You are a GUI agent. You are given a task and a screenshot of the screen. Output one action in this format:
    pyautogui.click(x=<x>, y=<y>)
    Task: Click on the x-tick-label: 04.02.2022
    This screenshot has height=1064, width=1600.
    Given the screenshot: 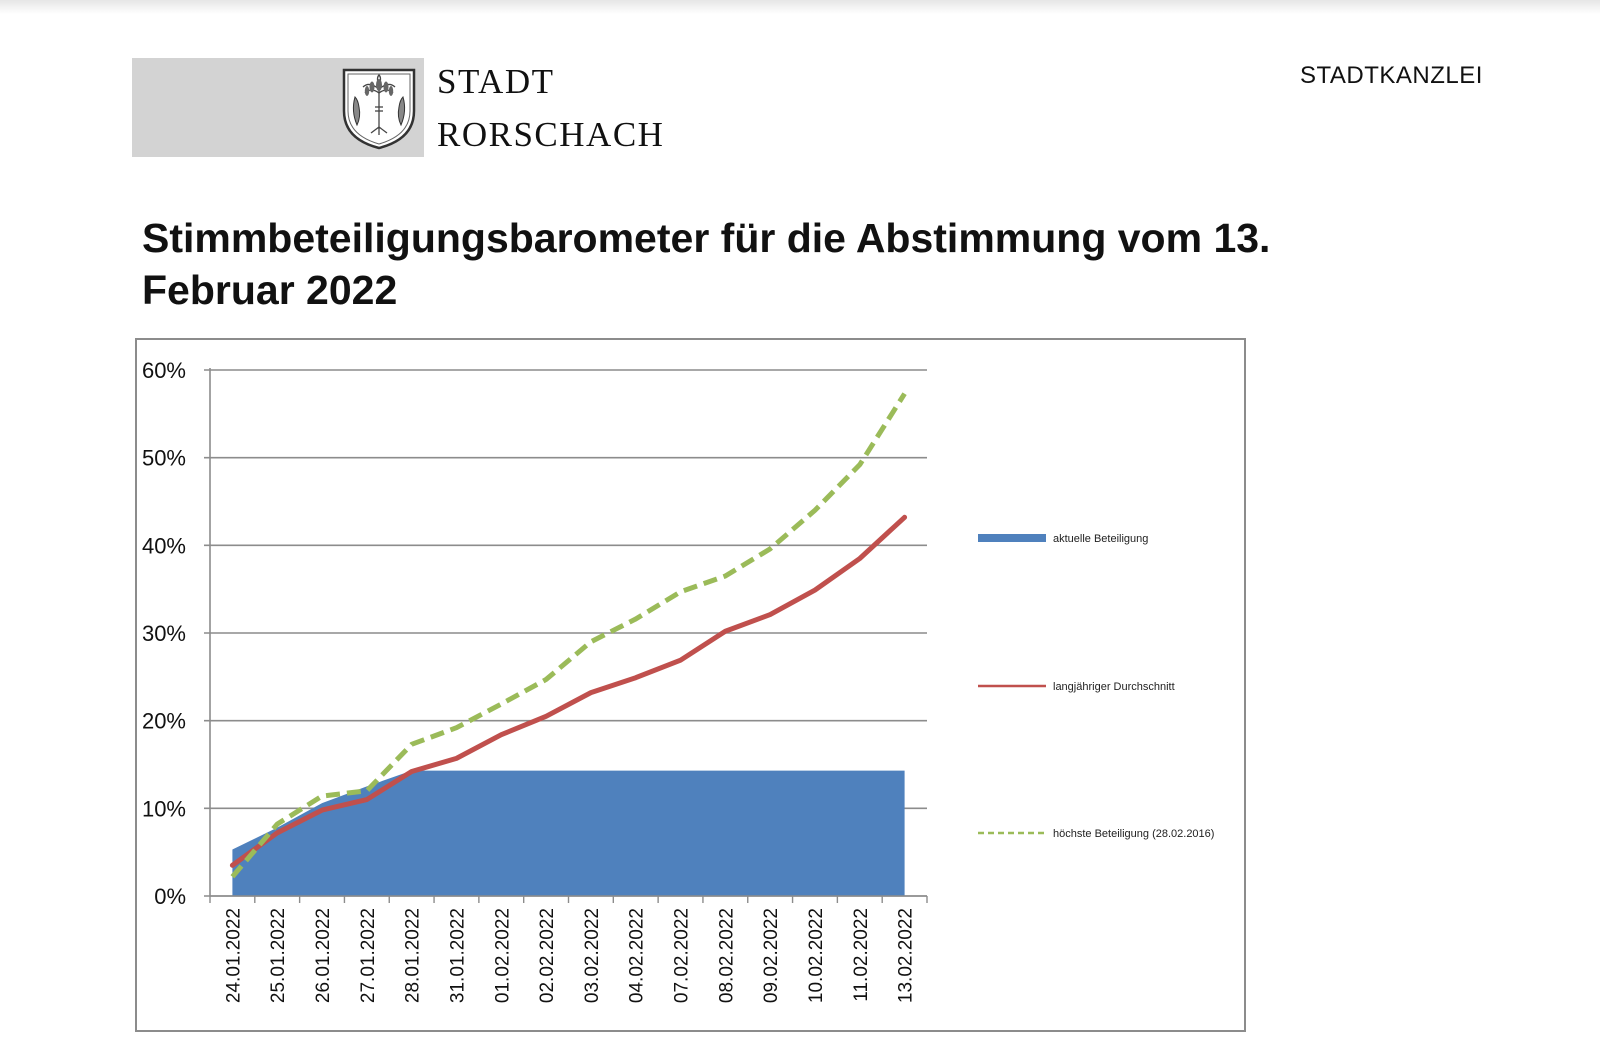 What is the action you would take?
    pyautogui.click(x=637, y=955)
    